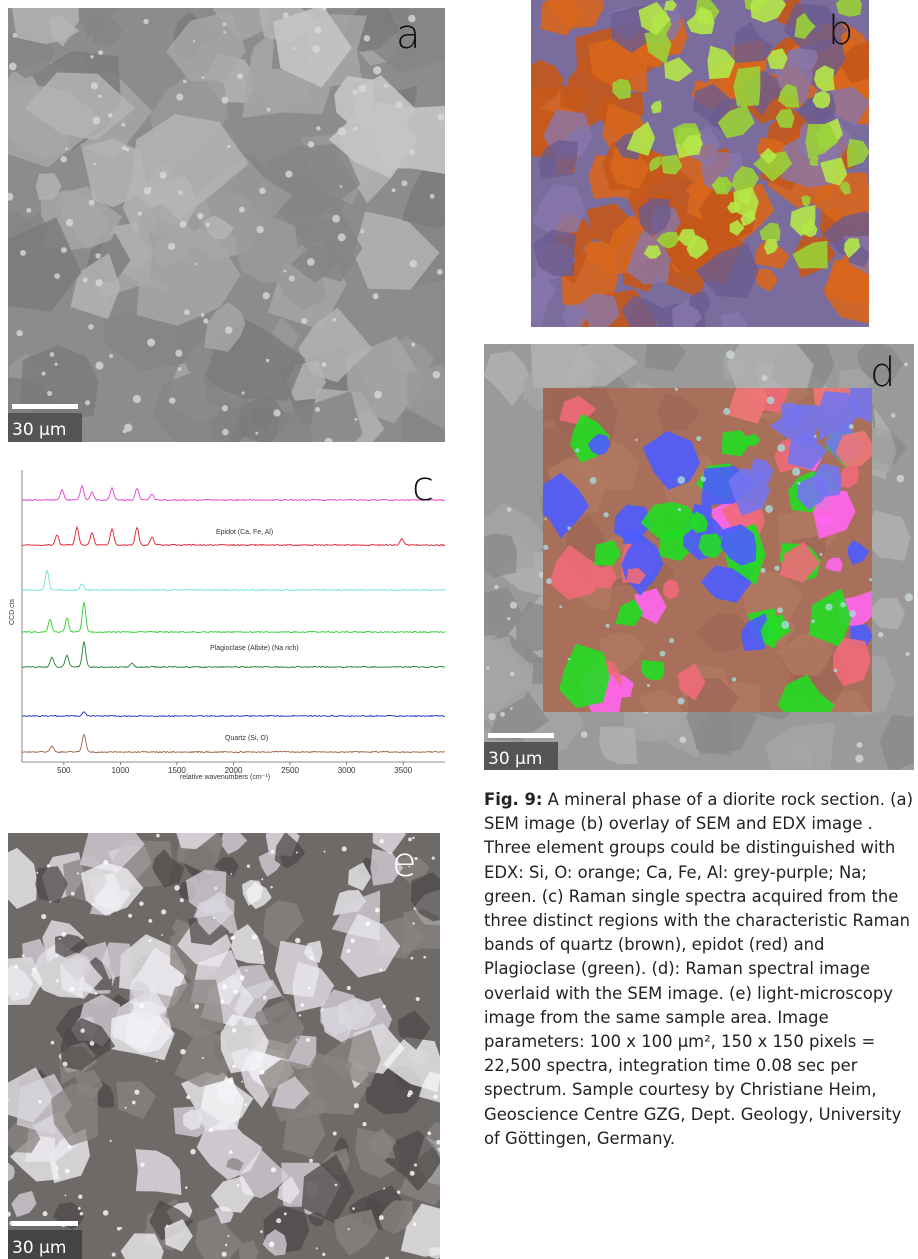 The image size is (918, 1259). Describe the element at coordinates (254, 648) in the screenshot. I see `spectrum-annotation: Plagioclase (Albite) (Na rich)` at that location.